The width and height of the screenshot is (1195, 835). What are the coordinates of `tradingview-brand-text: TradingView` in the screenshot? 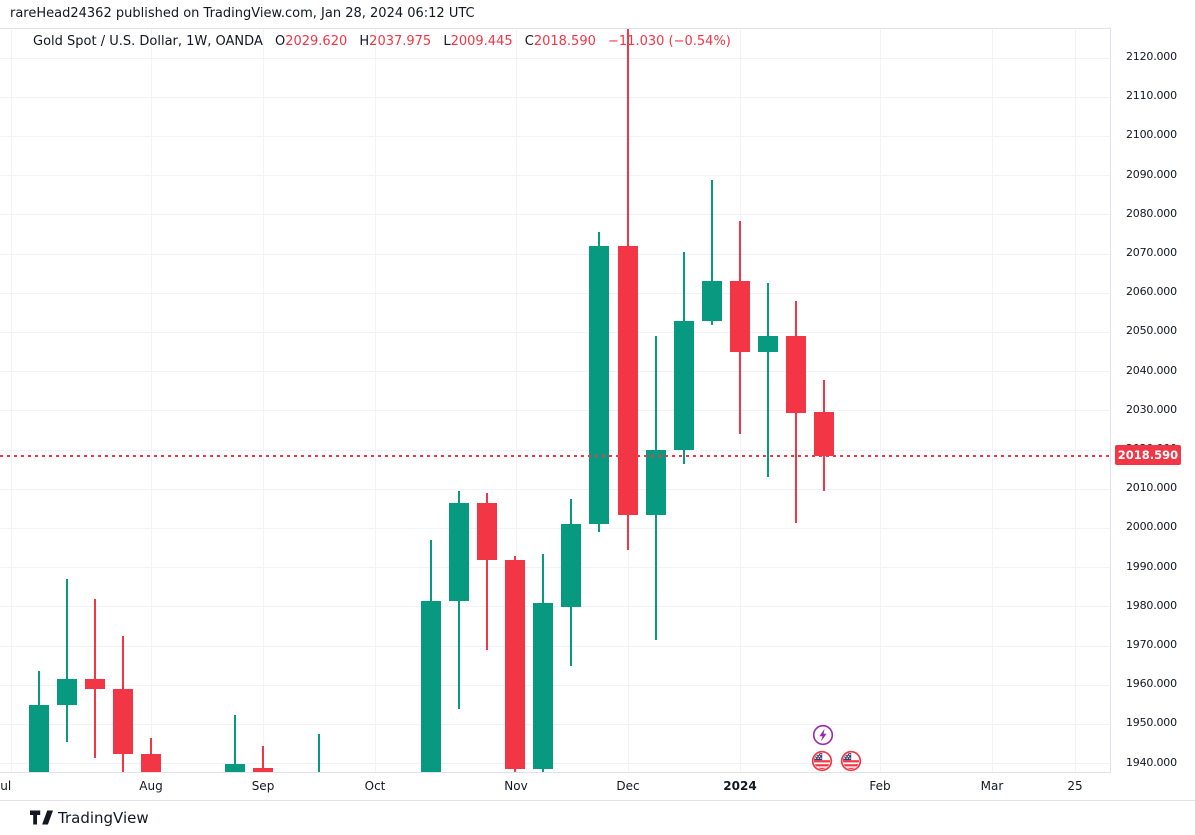 It's located at (103, 818).